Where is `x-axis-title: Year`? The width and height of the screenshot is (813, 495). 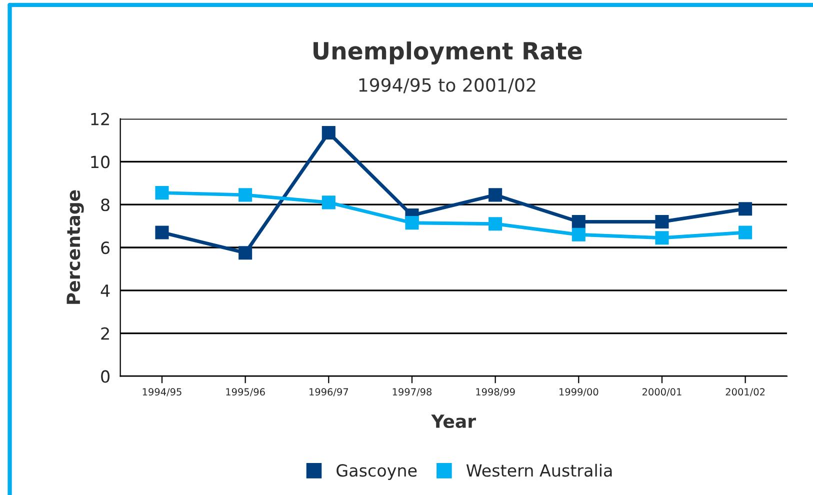 x-axis-title: Year is located at coordinates (453, 421).